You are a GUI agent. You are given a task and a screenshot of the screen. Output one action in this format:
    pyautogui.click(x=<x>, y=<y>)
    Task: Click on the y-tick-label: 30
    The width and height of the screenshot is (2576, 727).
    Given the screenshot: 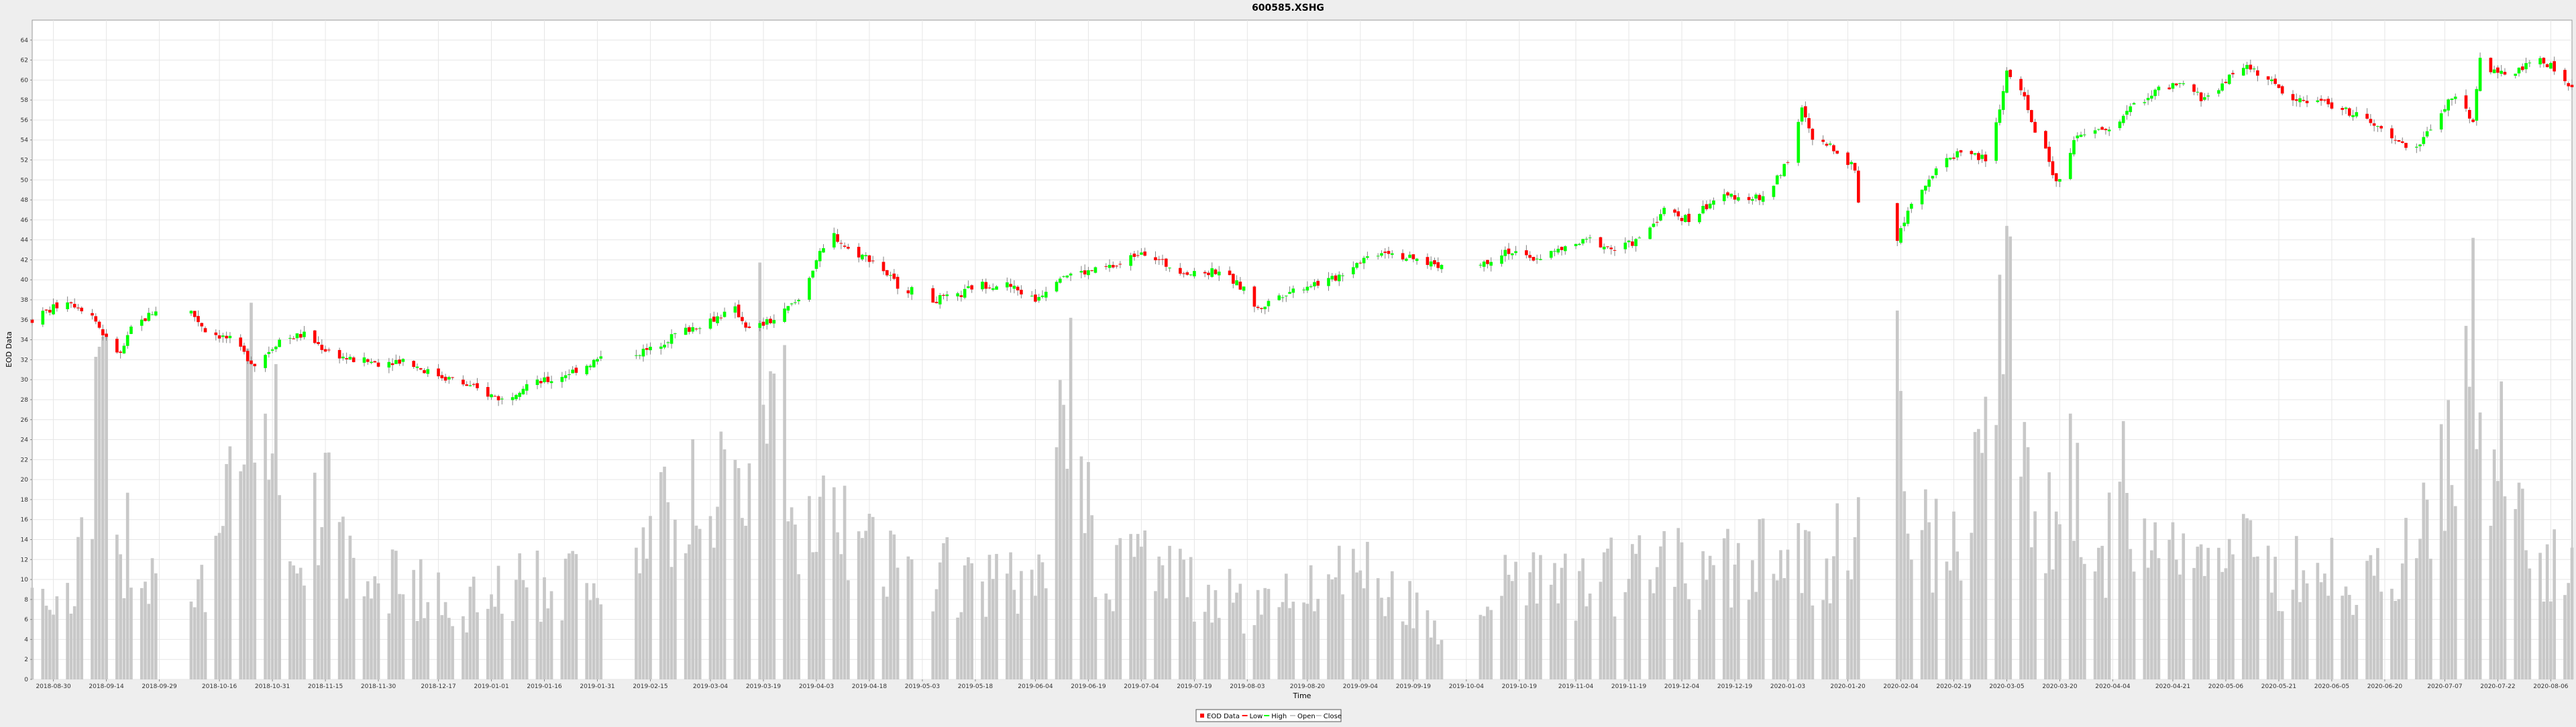 What is the action you would take?
    pyautogui.click(x=25, y=380)
    